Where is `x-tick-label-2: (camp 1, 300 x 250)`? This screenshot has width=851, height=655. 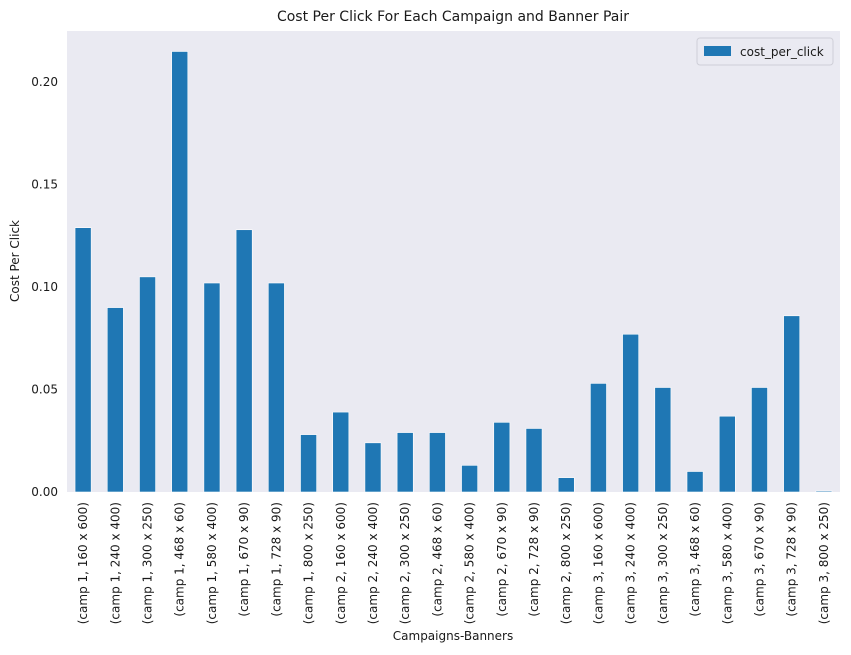 x-tick-label-2: (camp 1, 300 x 250) is located at coordinates (148, 563).